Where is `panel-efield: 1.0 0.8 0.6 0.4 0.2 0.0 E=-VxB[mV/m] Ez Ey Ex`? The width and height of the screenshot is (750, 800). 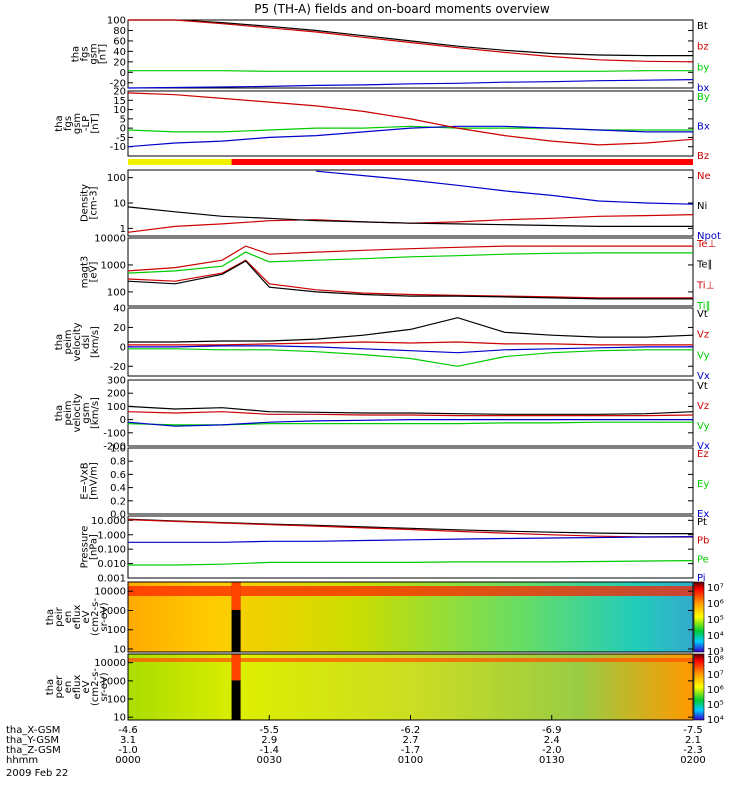
panel-efield: 1.0 0.8 0.6 0.4 0.2 0.0 E=-VxB[mV/m] Ez Ey Ex is located at coordinates (395, 482).